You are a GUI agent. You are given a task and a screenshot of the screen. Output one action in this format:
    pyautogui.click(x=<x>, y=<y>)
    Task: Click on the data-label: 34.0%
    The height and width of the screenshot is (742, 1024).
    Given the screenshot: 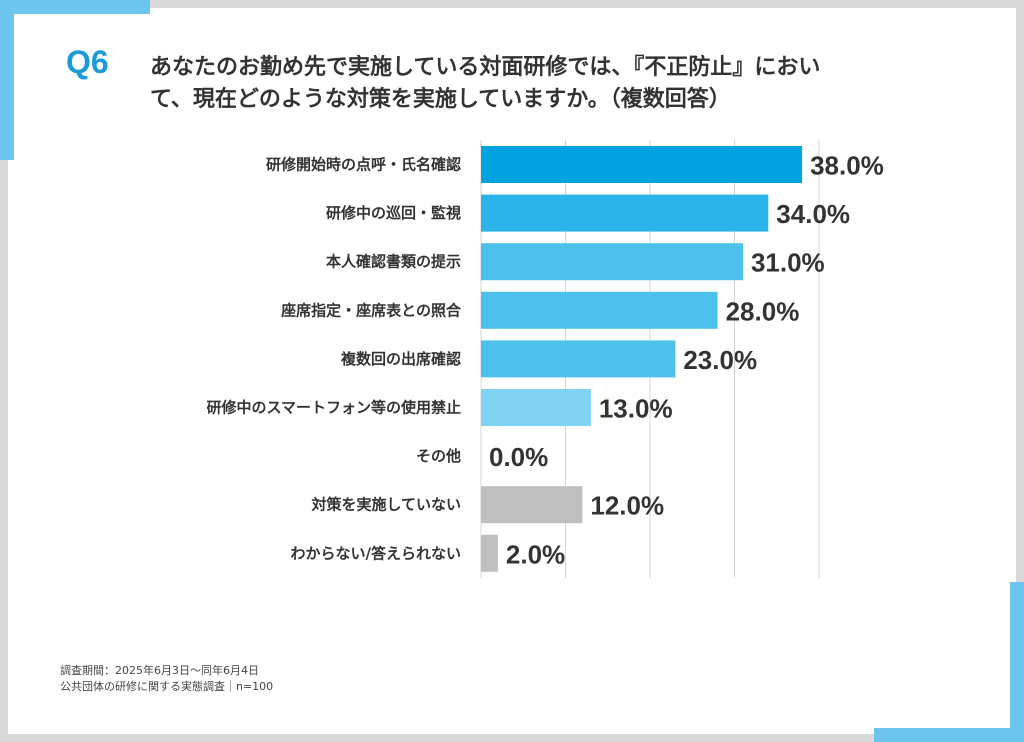 What is the action you would take?
    pyautogui.click(x=813, y=214)
    